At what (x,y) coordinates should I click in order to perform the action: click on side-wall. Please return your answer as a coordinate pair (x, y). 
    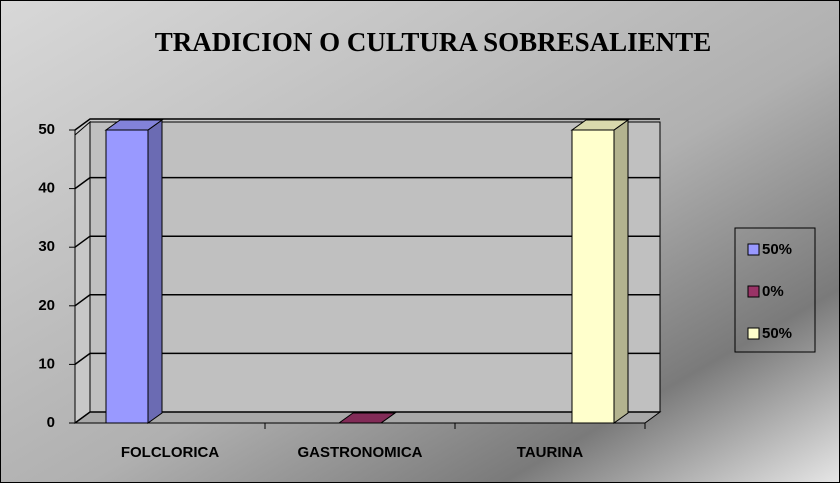
    Looking at the image, I should click on (82, 272).